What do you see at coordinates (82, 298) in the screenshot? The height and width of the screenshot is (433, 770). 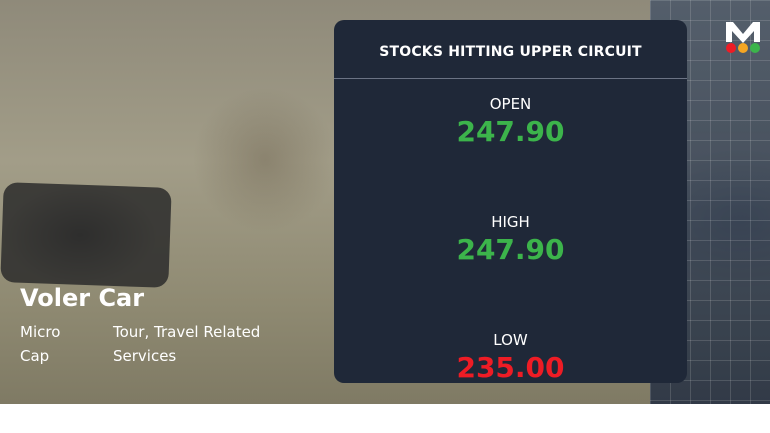 I see `company-name: Voler Car` at bounding box center [82, 298].